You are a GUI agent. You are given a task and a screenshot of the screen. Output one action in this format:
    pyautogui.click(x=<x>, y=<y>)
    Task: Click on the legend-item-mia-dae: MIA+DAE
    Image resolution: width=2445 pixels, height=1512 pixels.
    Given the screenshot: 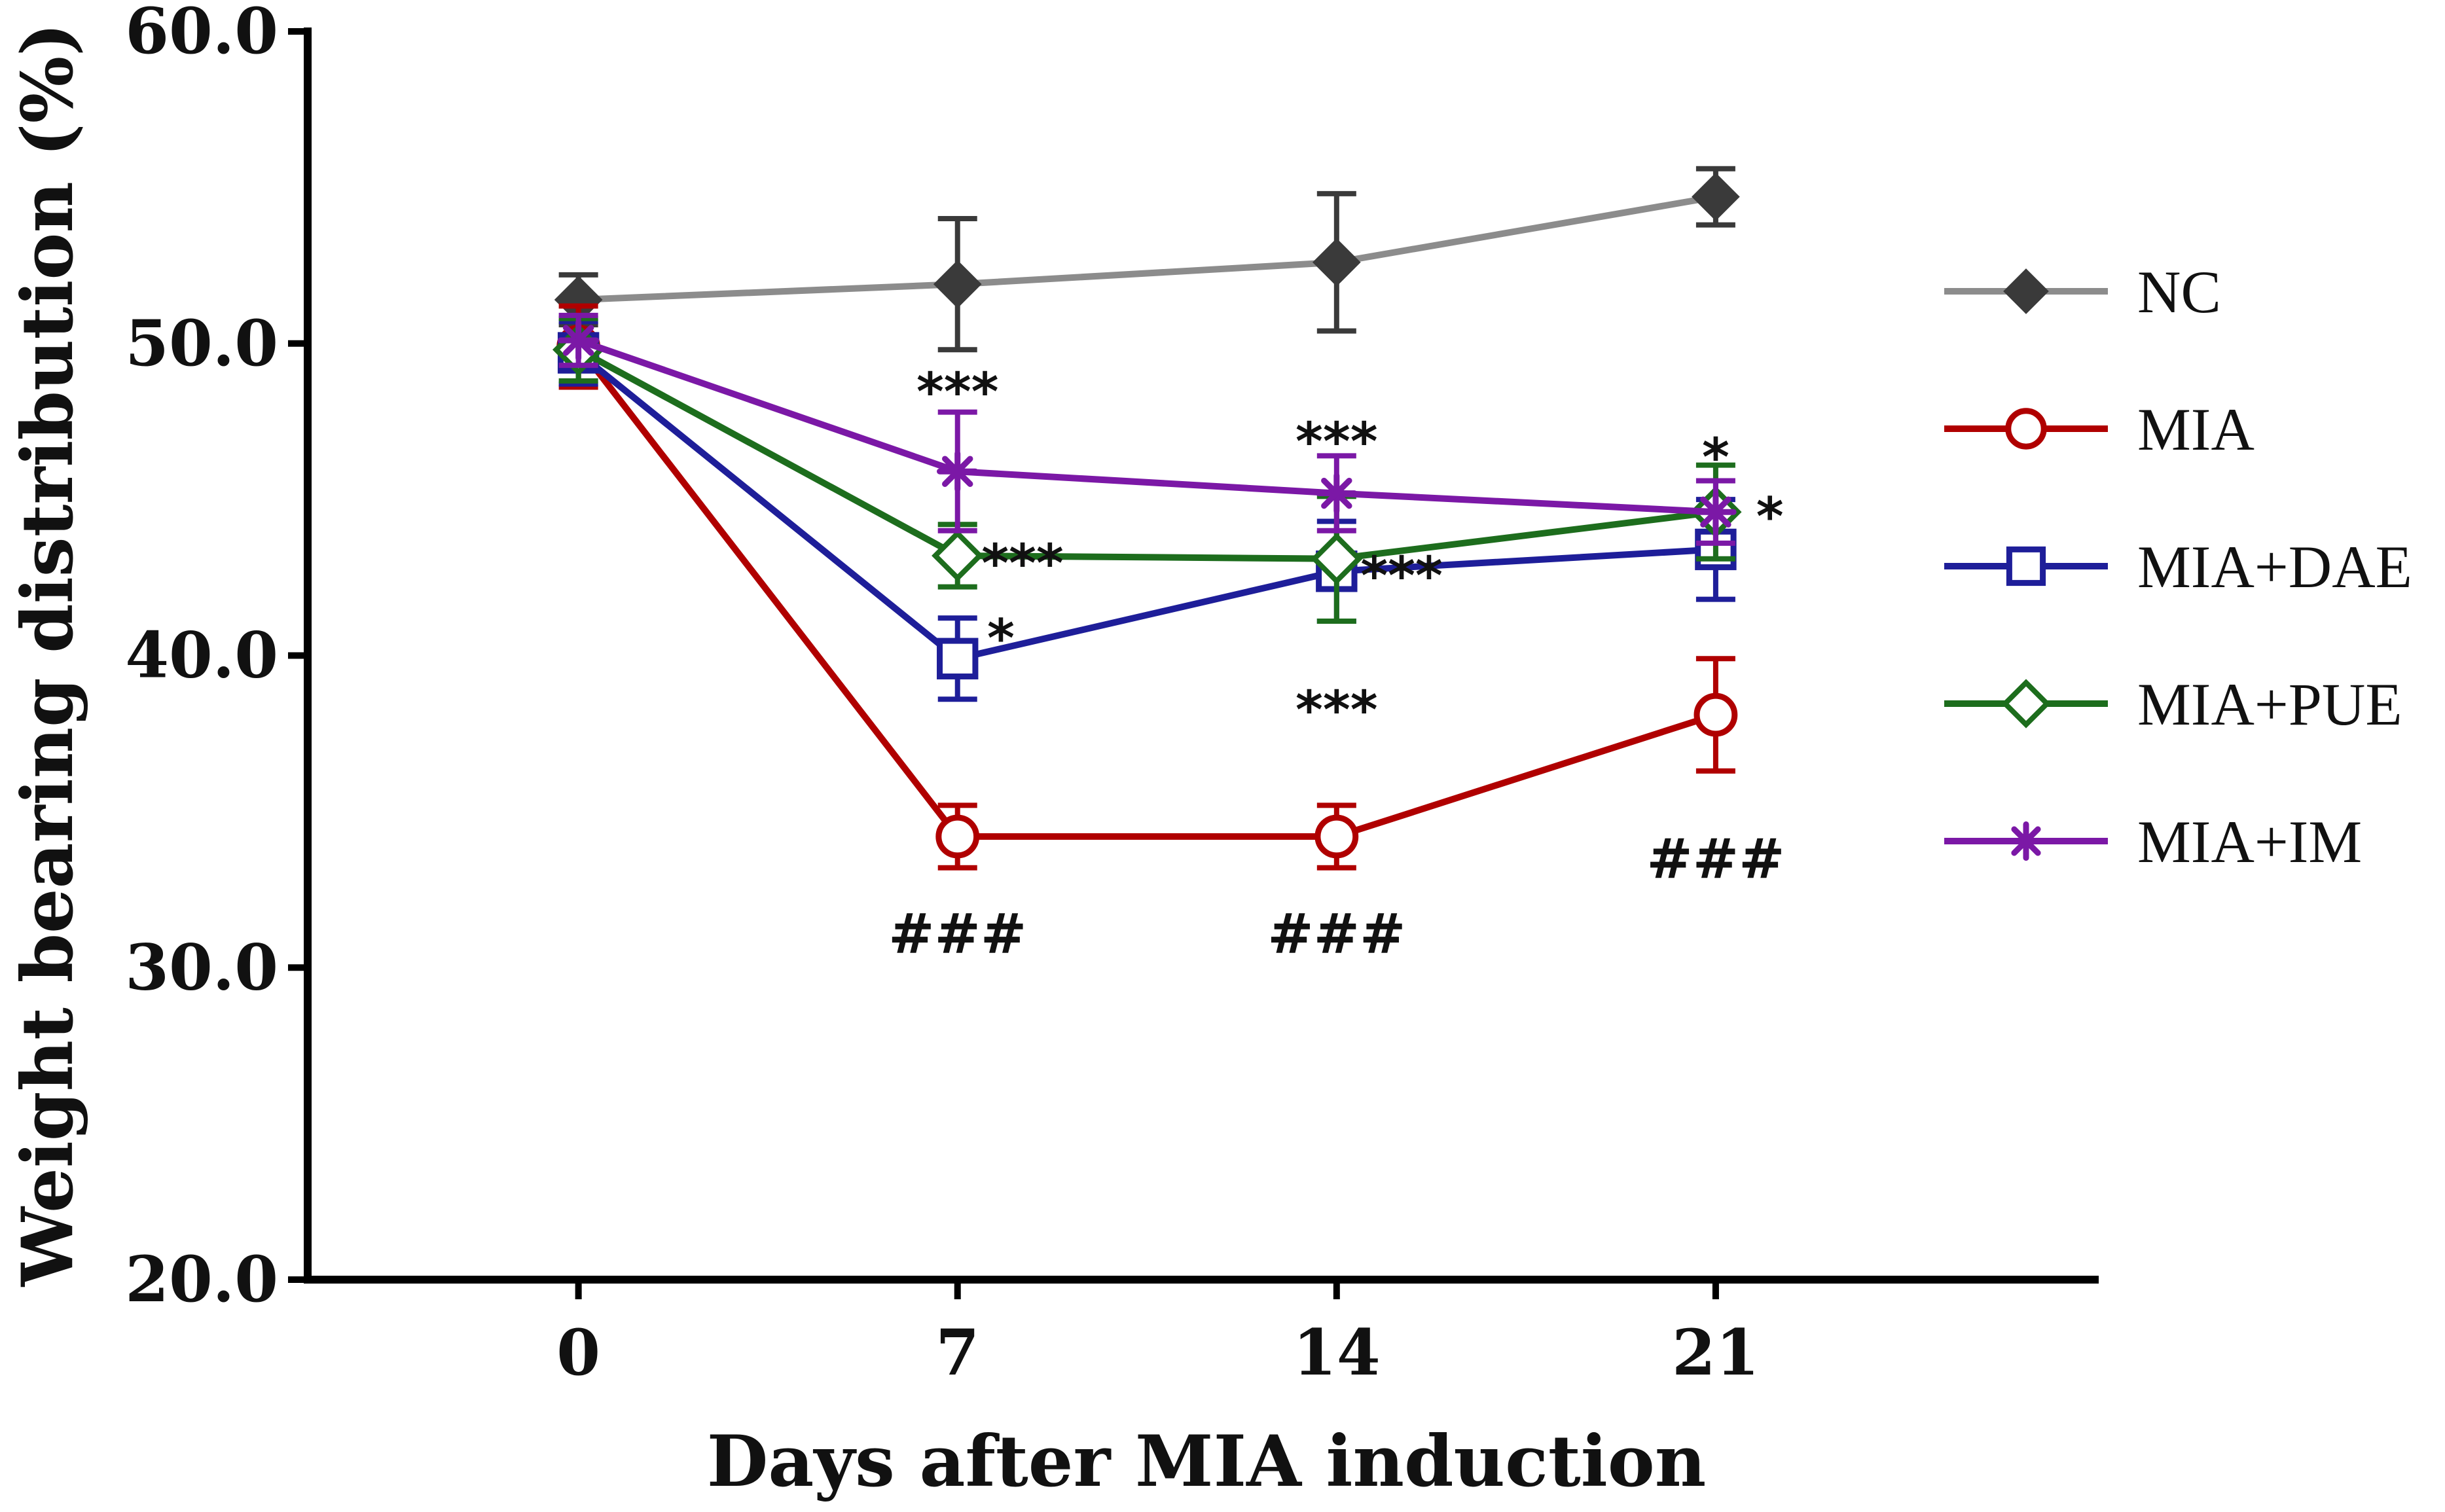 What is the action you would take?
    pyautogui.click(x=2178, y=566)
    